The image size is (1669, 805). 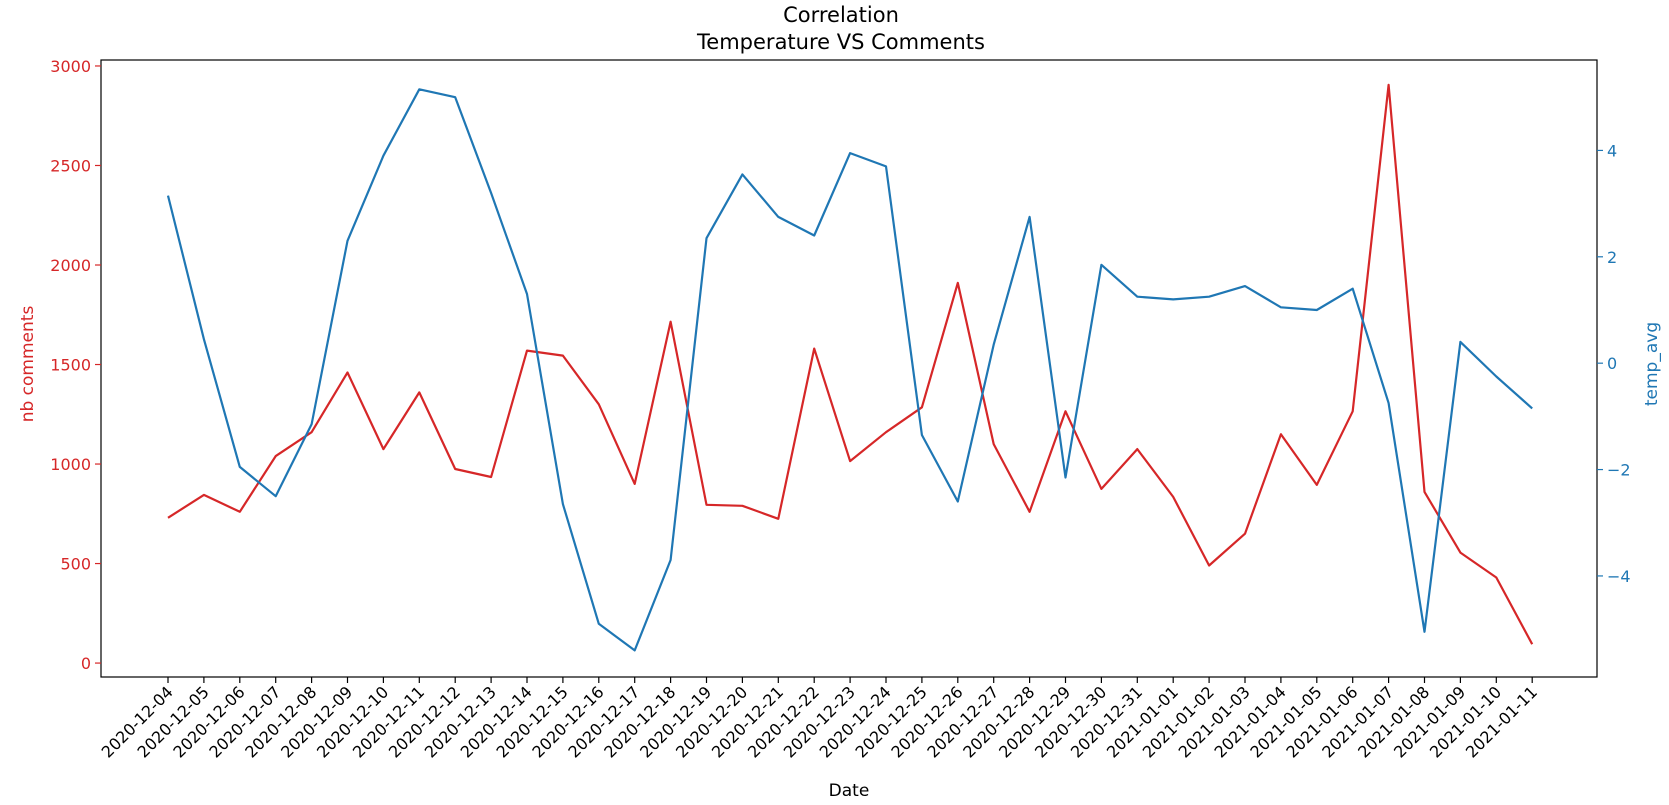 What do you see at coordinates (1612, 257) in the screenshot?
I see `y-right-tick-label: 2` at bounding box center [1612, 257].